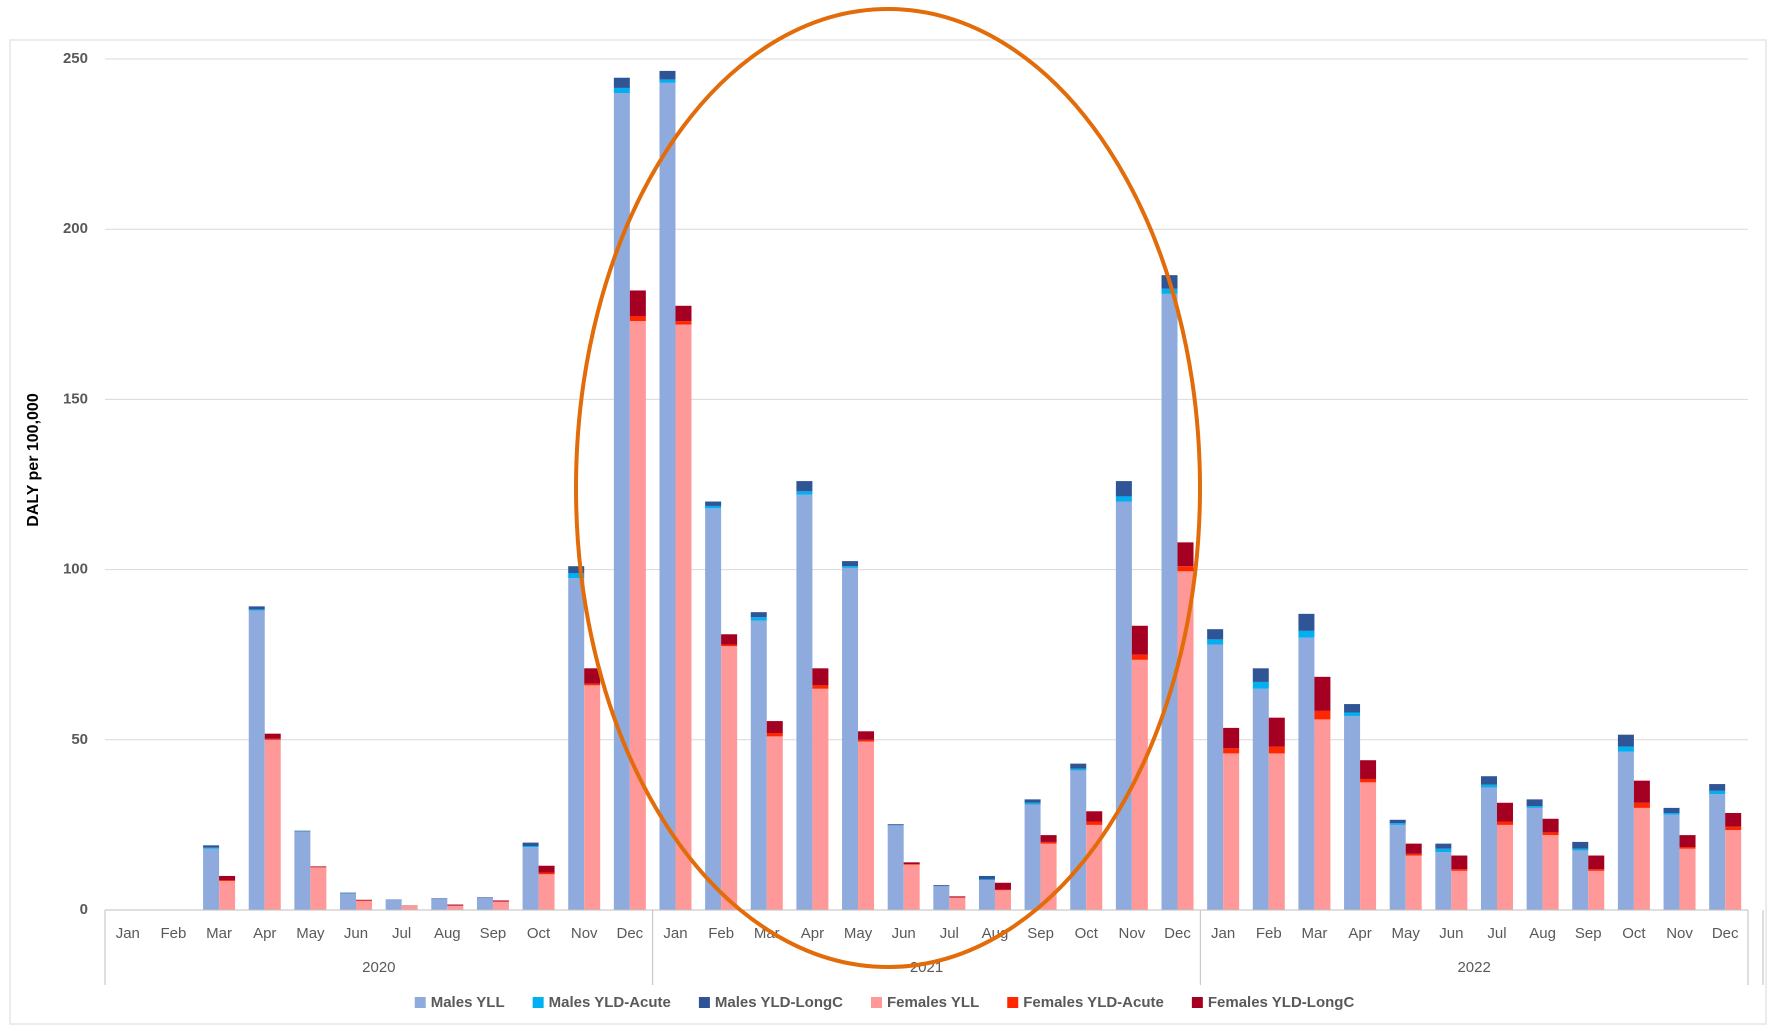  What do you see at coordinates (219, 933) in the screenshot?
I see `x-tick-label: Mar` at bounding box center [219, 933].